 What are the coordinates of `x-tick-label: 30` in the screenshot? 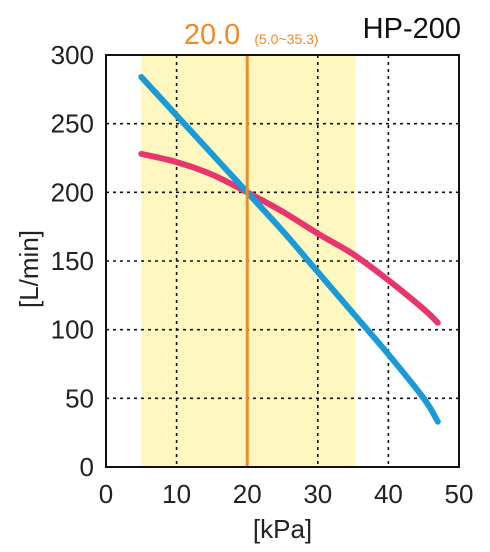 It's located at (317, 494).